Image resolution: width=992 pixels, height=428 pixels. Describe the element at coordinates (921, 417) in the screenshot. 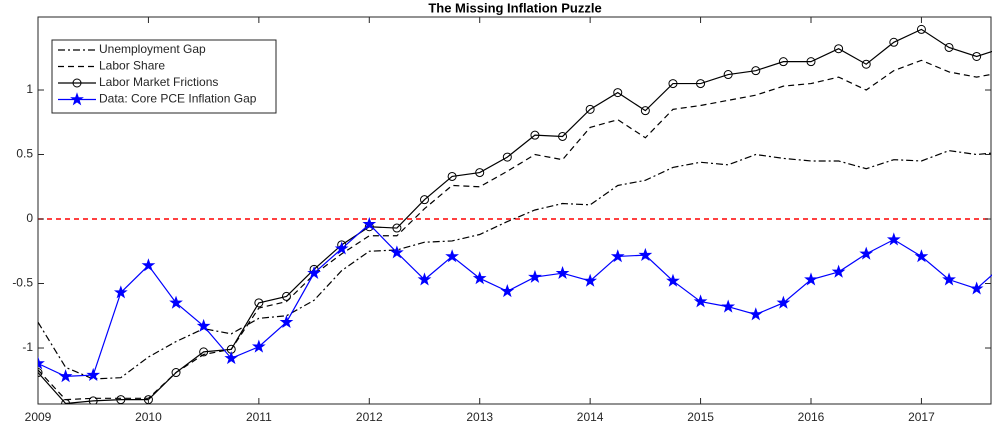

I see `x-tick-label: 2017` at that location.